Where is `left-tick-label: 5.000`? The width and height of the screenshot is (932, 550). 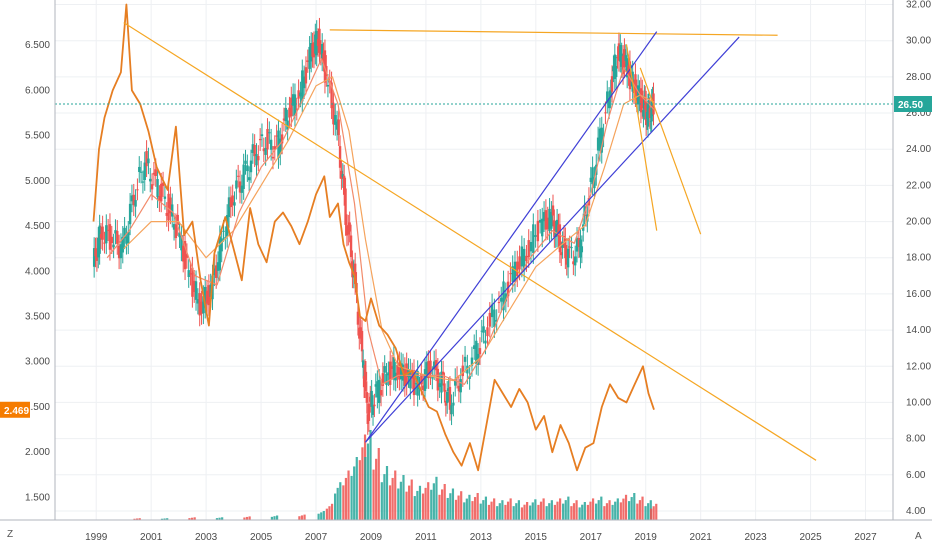
left-tick-label: 5.000 is located at coordinates (37, 181).